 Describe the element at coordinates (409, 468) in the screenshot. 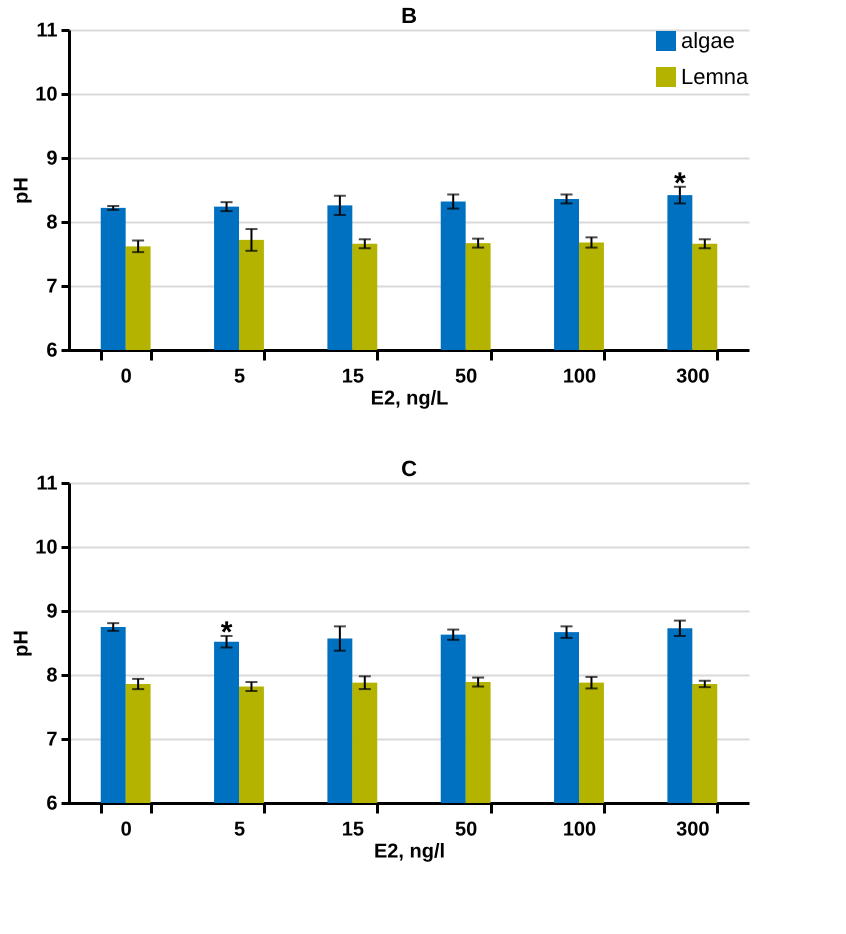

I see `chart-title: C` at that location.